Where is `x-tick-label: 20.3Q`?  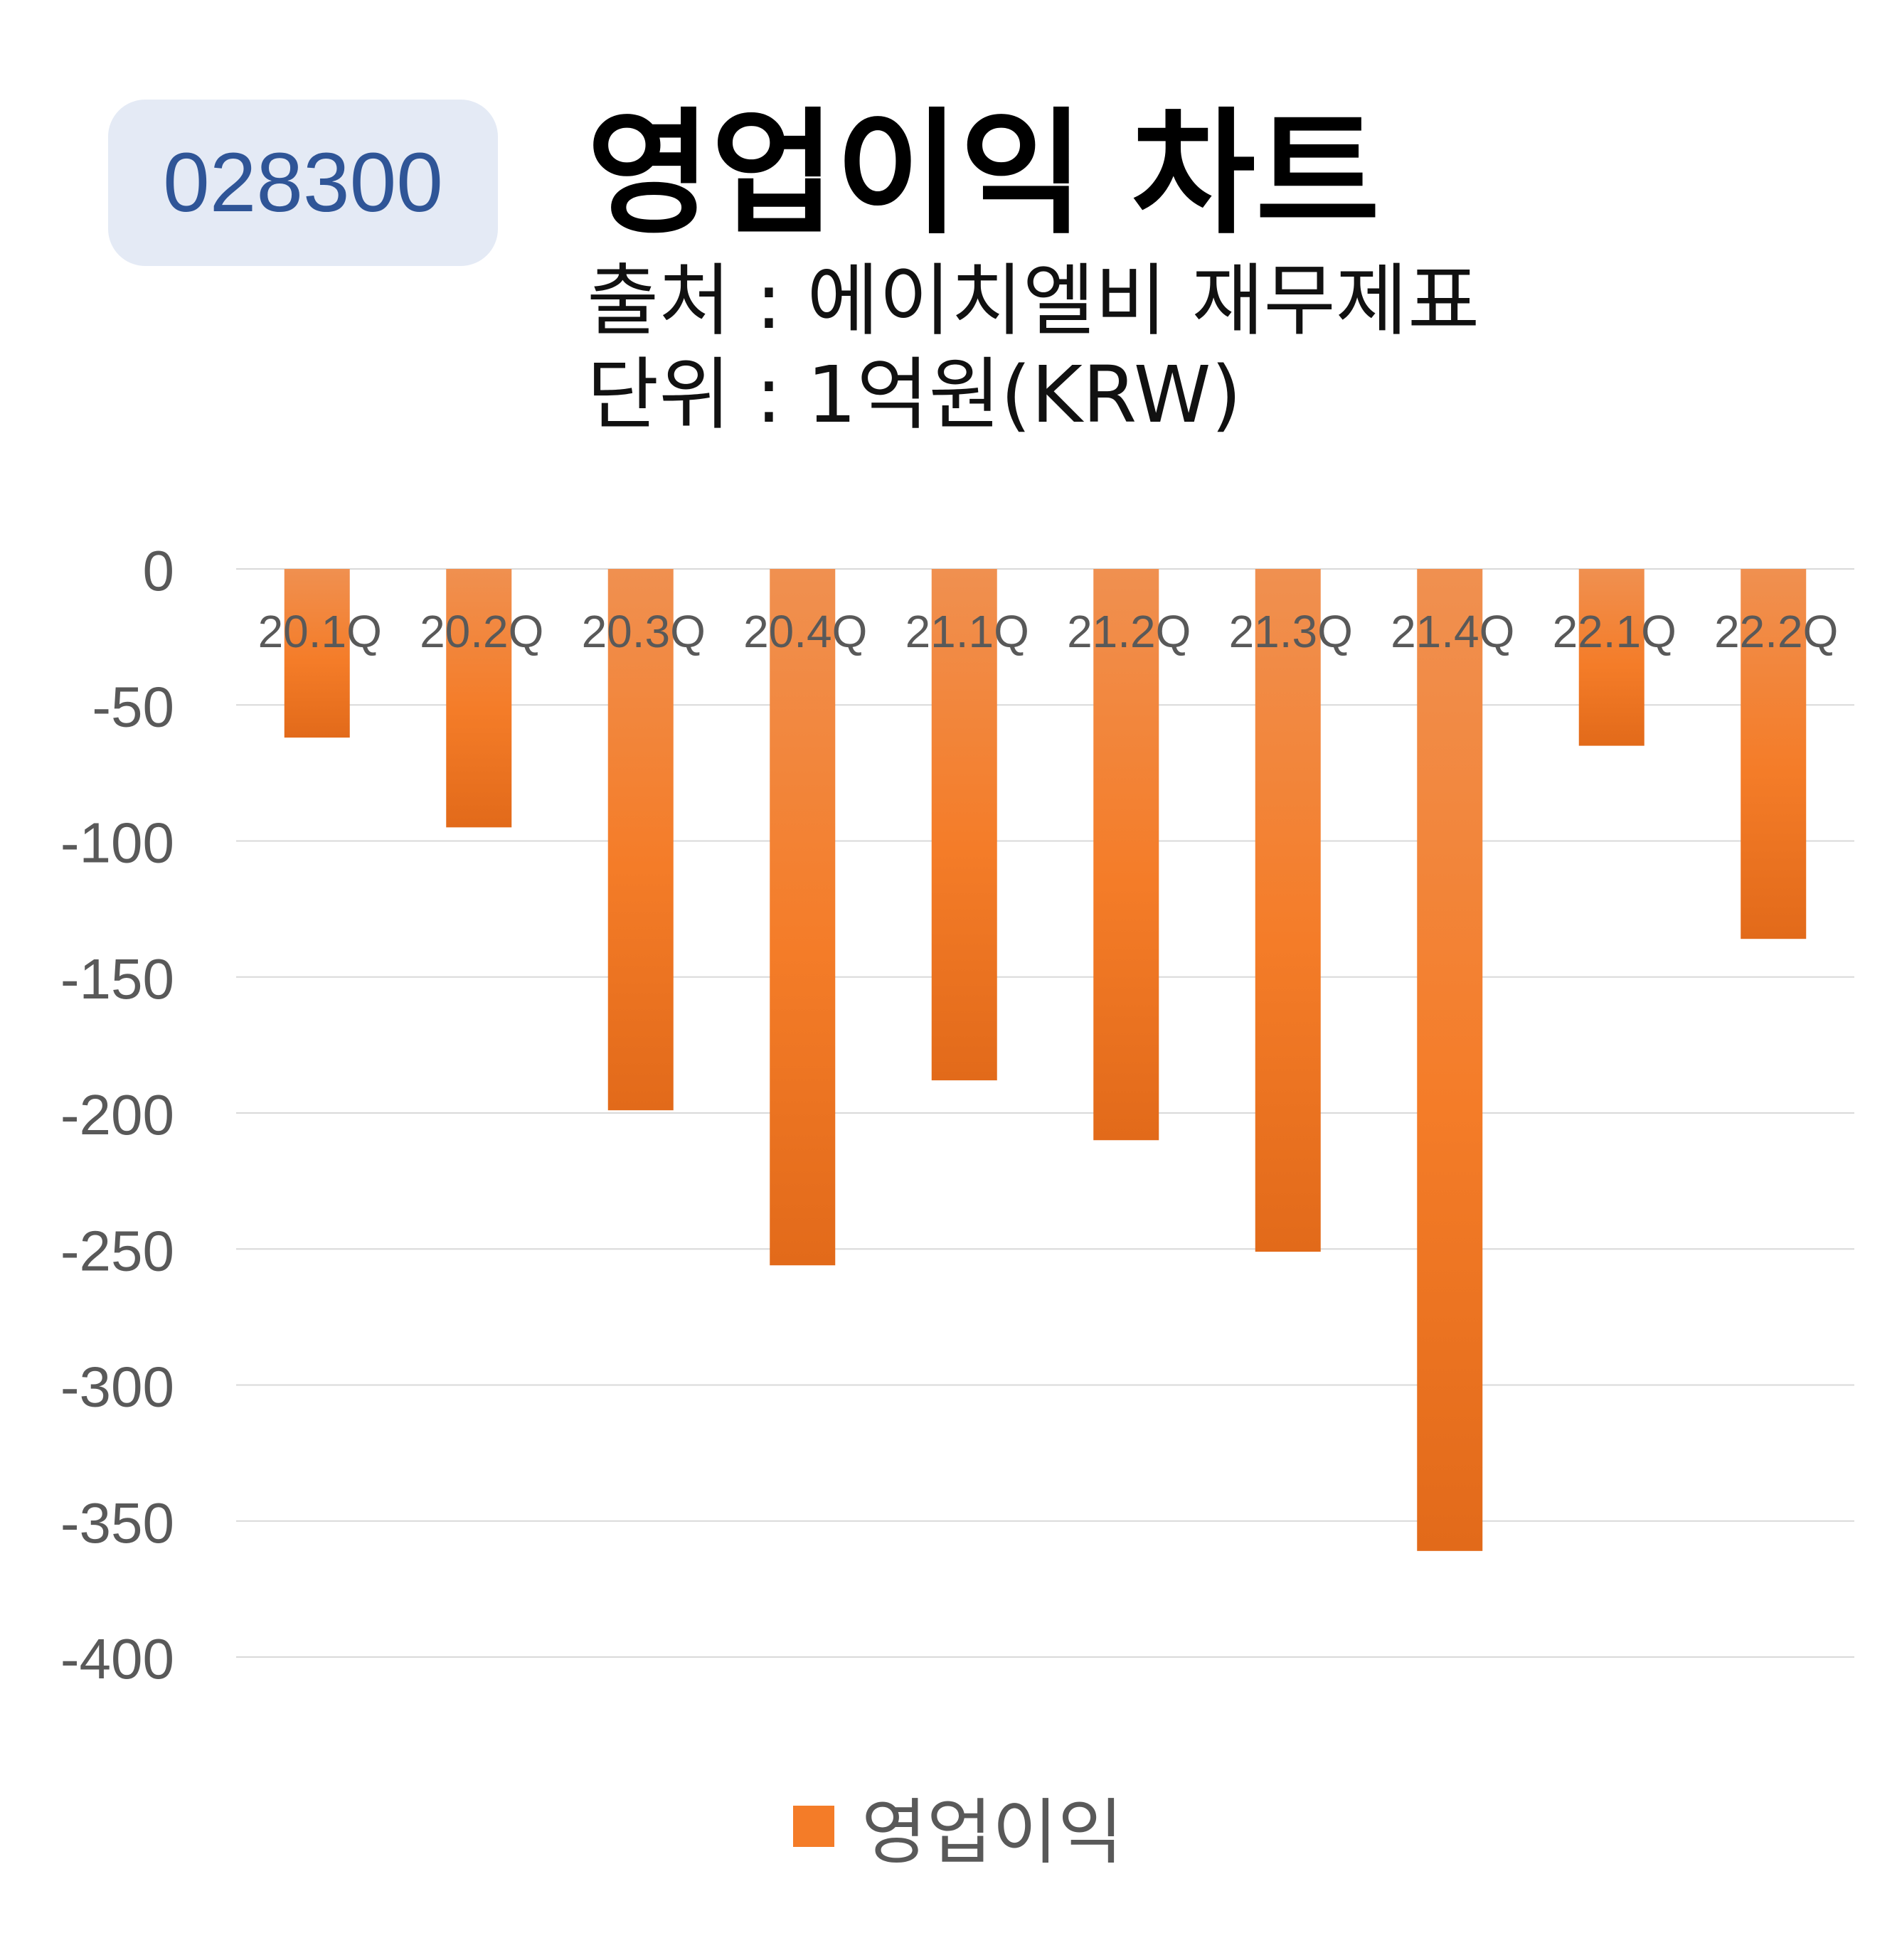
x-tick-label: 20.3Q is located at coordinates (644, 631).